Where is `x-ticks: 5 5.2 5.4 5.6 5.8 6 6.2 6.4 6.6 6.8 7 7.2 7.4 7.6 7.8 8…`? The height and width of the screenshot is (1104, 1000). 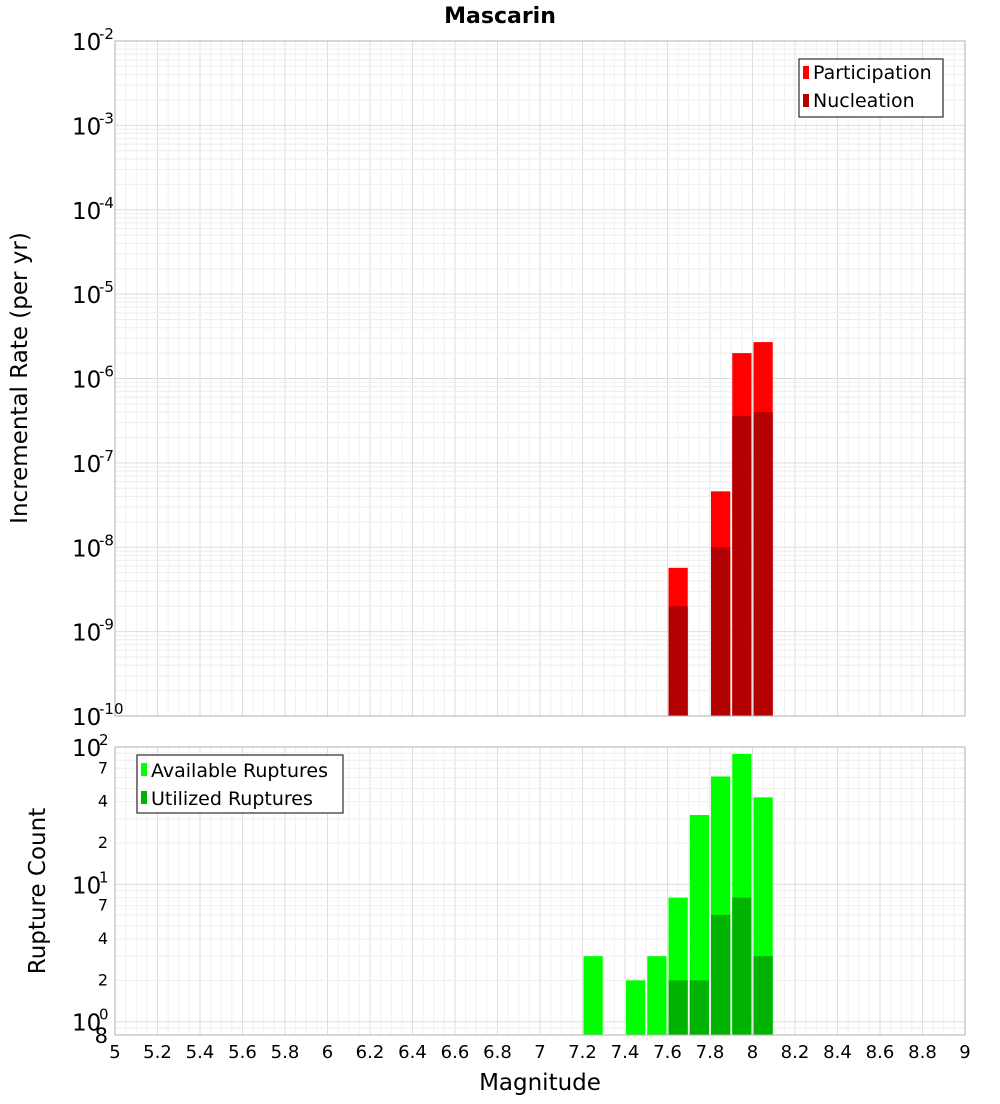 x-ticks: 5 5.2 5.4 5.6 5.8 6 6.2 6.4 6.6 6.8 7 7.2 7.4 7.6 7.8 8… is located at coordinates (539, 1052).